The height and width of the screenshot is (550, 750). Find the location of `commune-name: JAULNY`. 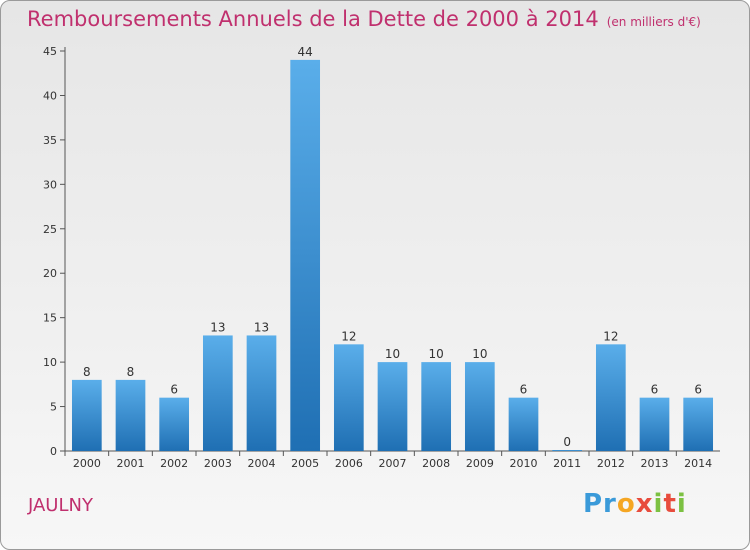

commune-name: JAULNY is located at coordinates (60, 505).